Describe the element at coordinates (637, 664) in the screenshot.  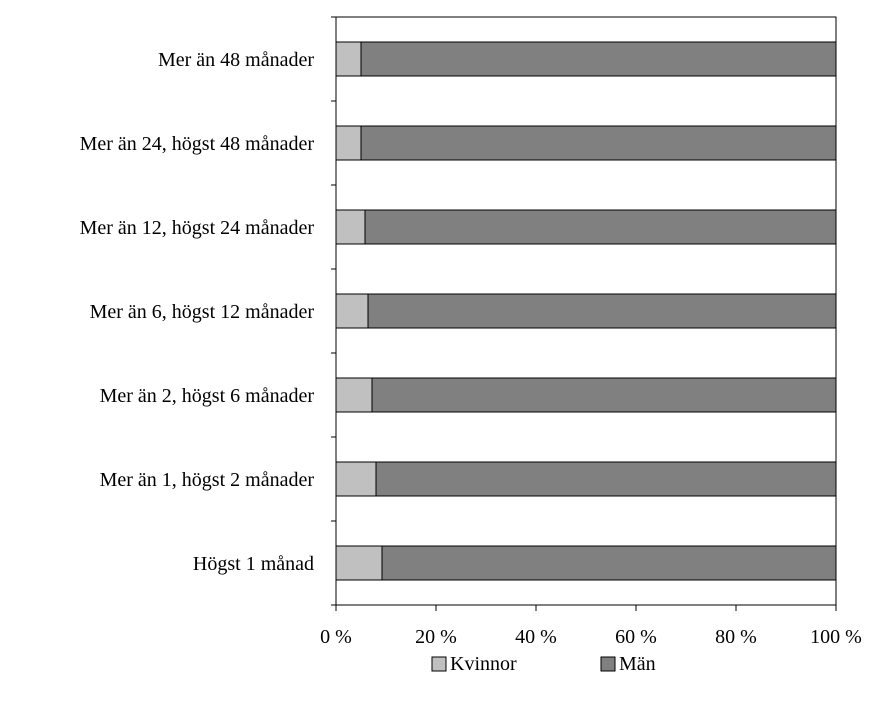
I see `legend-label-man: Män` at that location.